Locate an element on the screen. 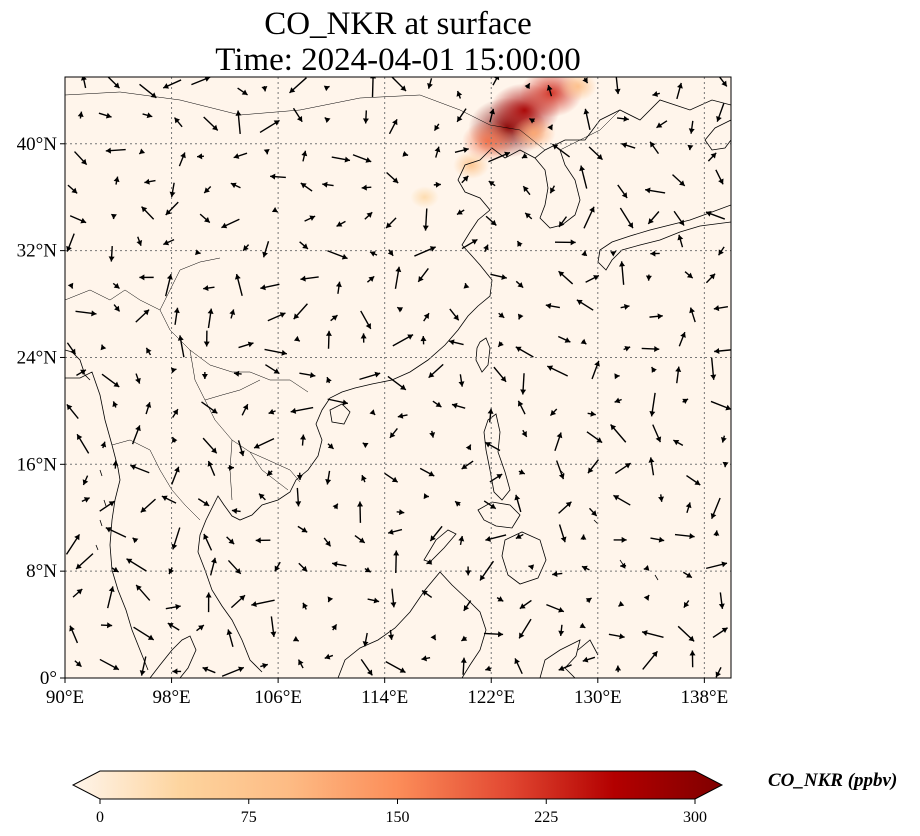 The image size is (920, 836). lon-tick-label: 106°E is located at coordinates (278, 697).